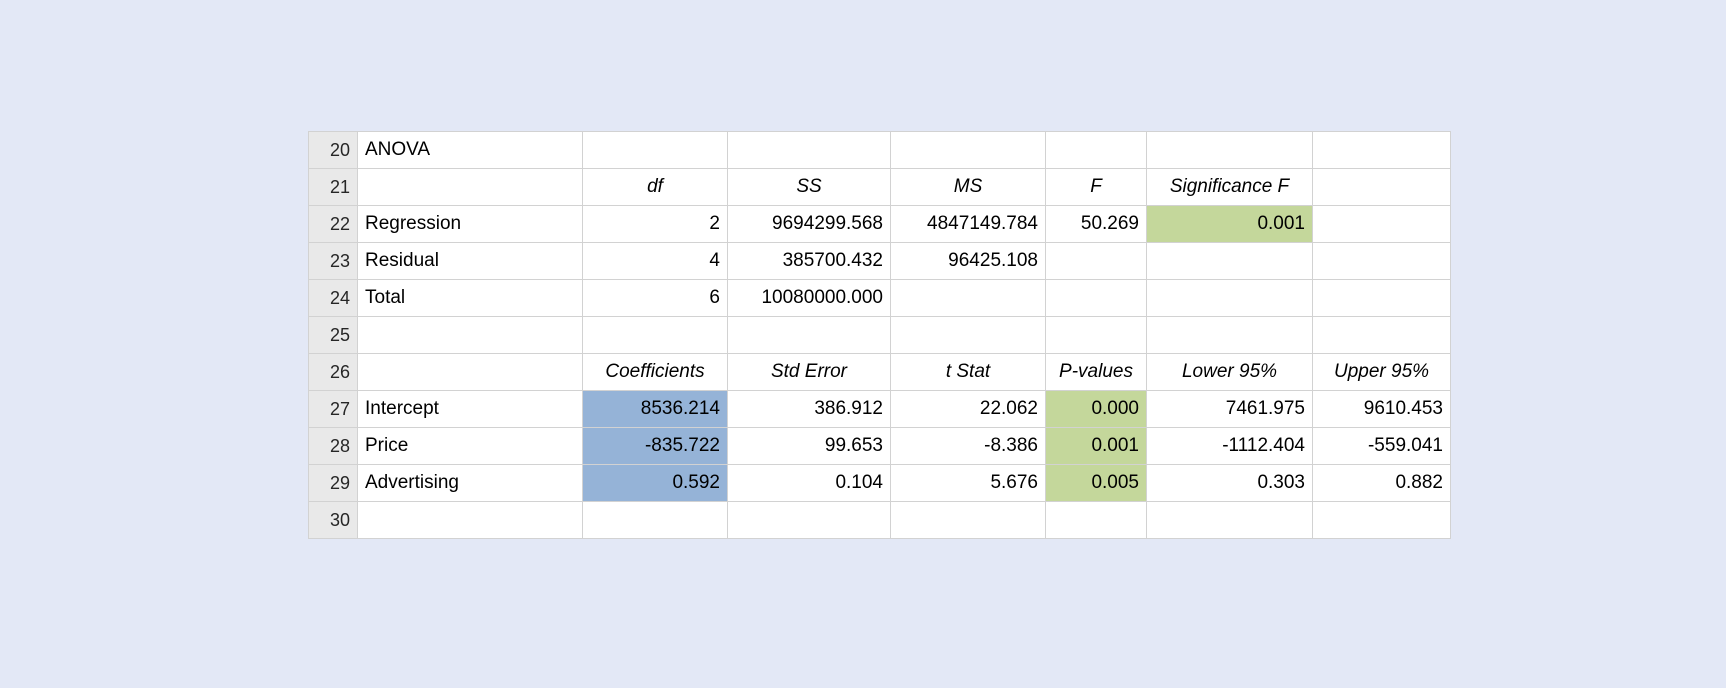  I want to click on row-header-20: 20, so click(333, 150).